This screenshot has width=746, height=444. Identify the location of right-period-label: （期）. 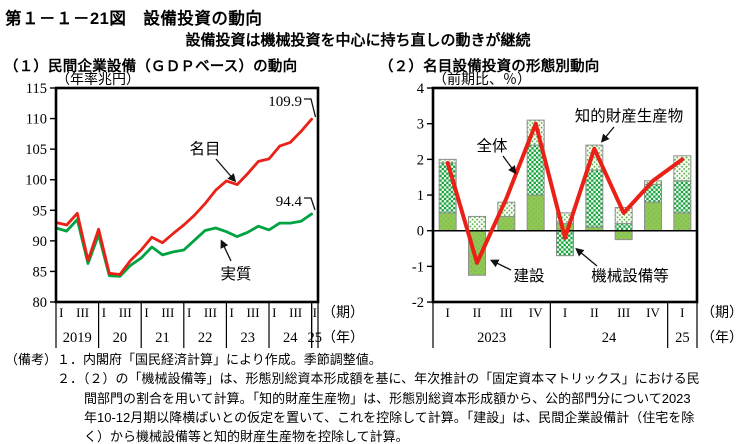
(722, 312).